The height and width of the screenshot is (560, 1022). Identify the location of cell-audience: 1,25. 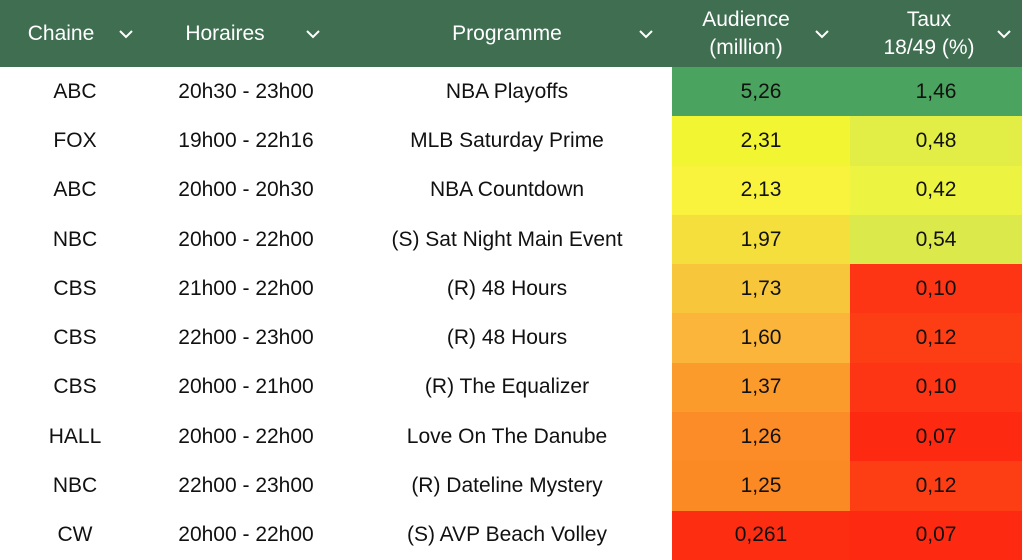
(761, 486).